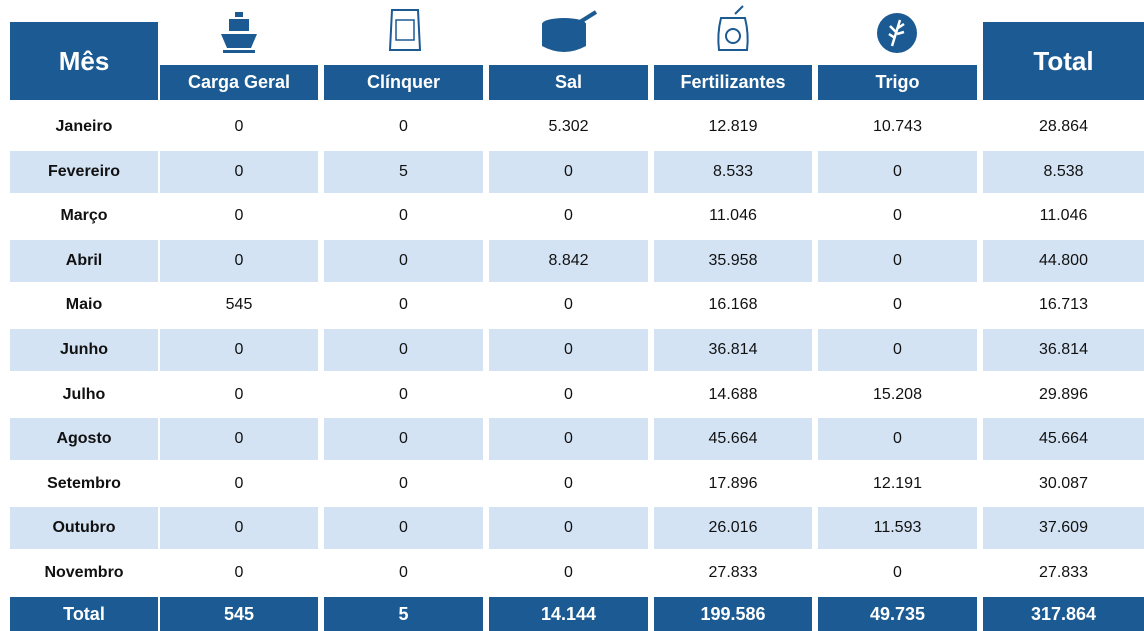 The image size is (1144, 631). Describe the element at coordinates (897, 614) in the screenshot. I see `total-cell: 49.735` at that location.